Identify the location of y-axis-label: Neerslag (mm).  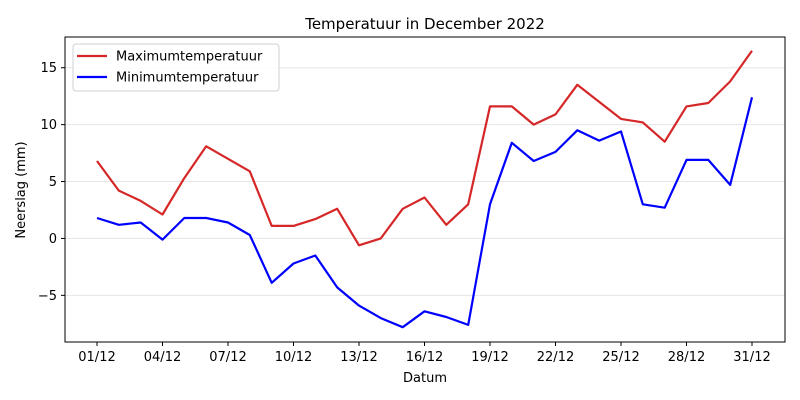
(21, 189).